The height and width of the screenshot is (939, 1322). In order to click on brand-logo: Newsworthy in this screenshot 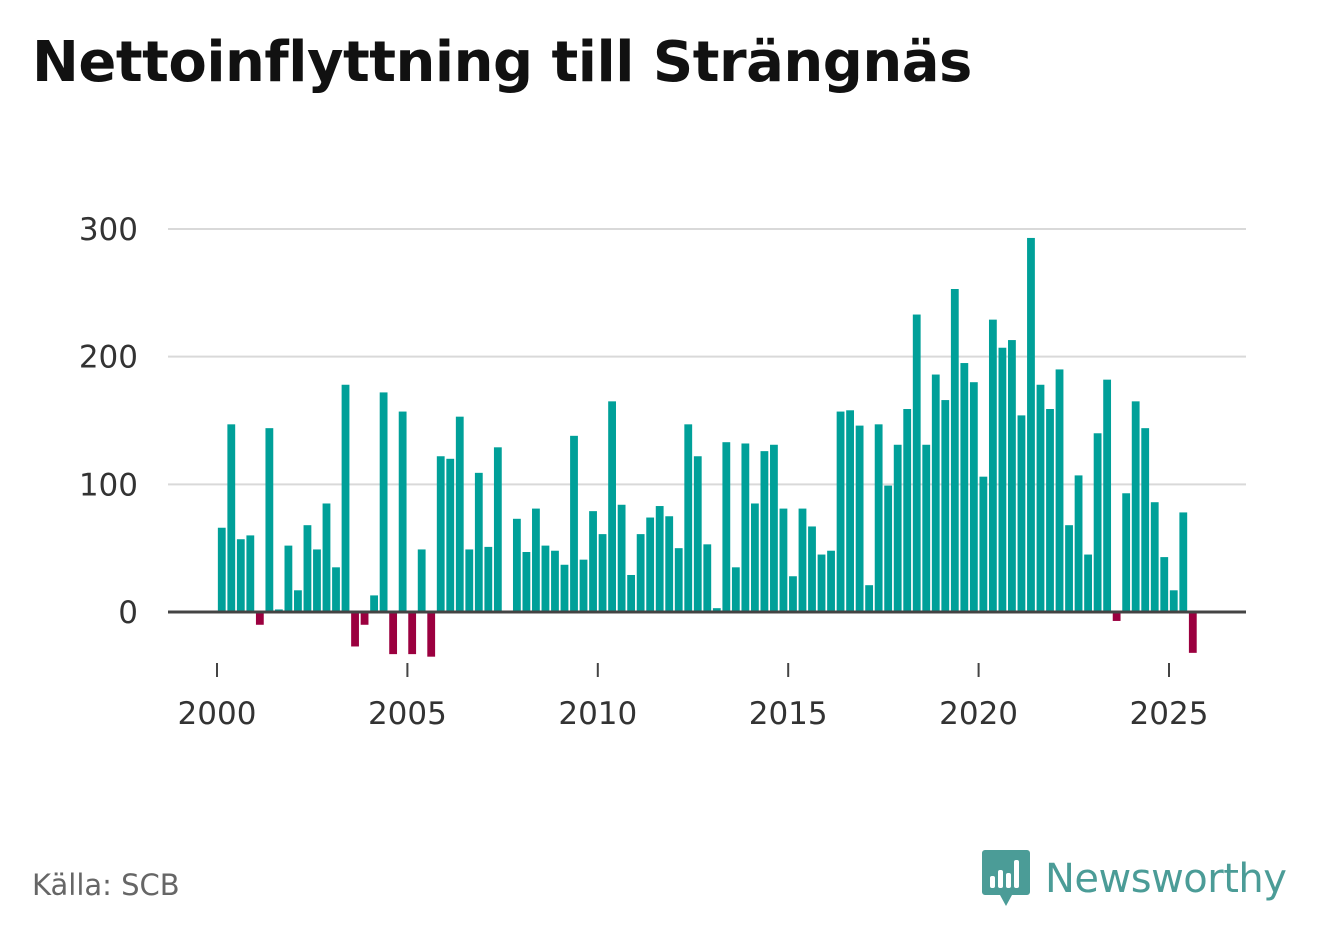, I will do `click(1134, 879)`.